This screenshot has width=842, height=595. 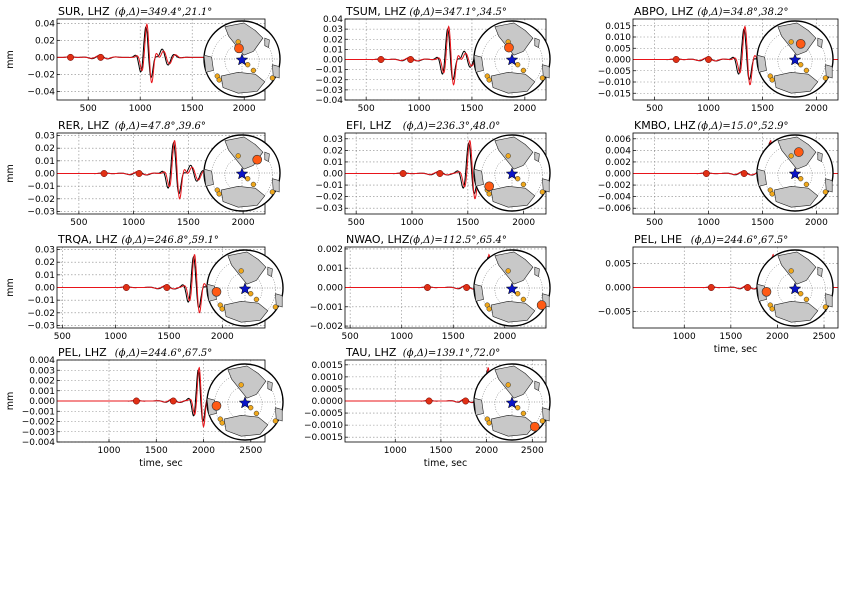 What do you see at coordinates (614, 94) in the screenshot?
I see `y-tick-label: −0.015` at bounding box center [614, 94].